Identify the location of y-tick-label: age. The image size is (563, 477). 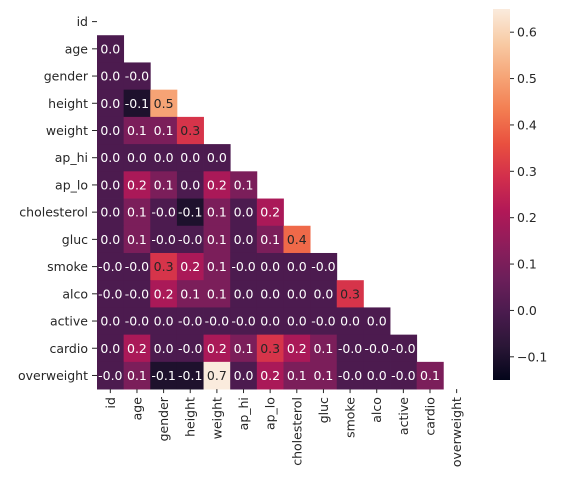
(77, 48).